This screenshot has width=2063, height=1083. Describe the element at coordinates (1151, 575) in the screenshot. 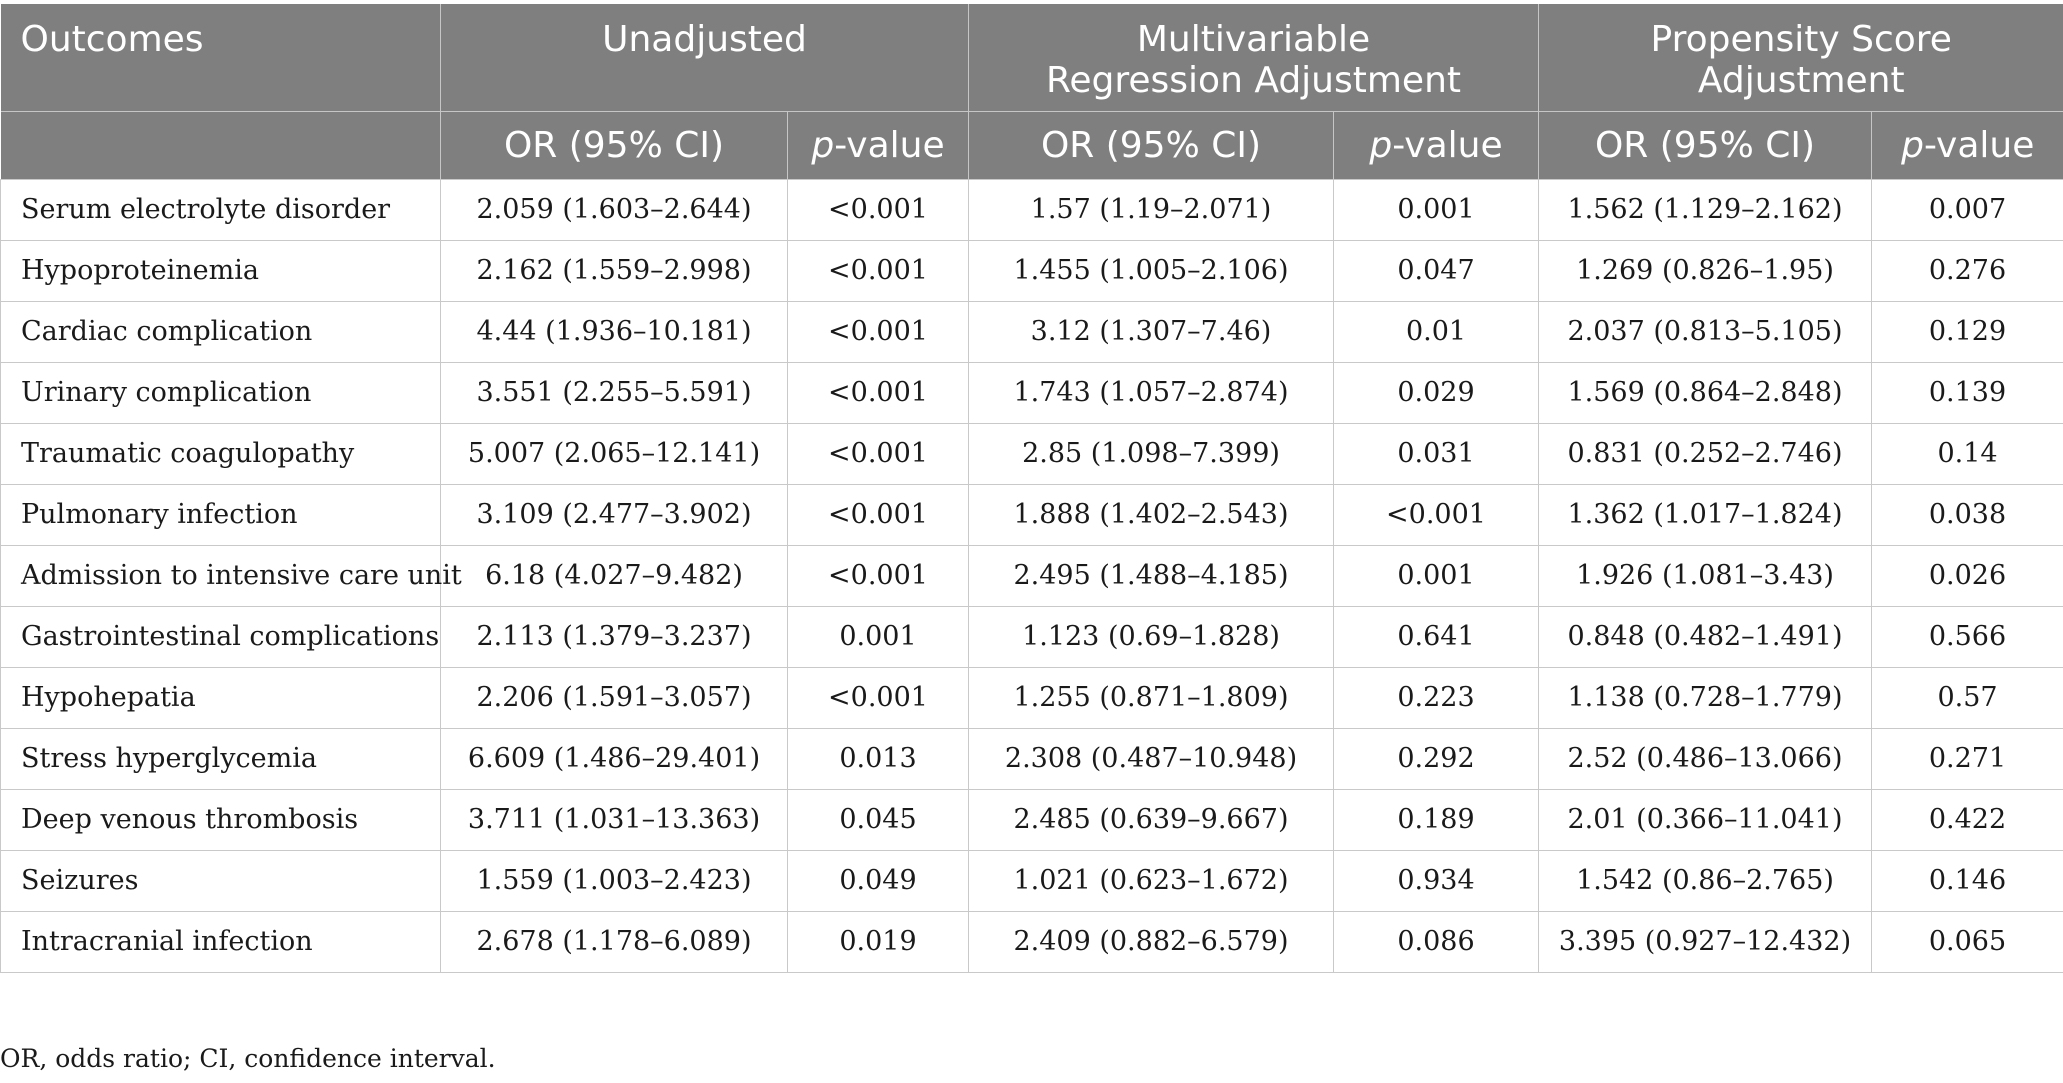

I see `multivariable-or-cell: 2.495 (1.488–4.185)` at that location.